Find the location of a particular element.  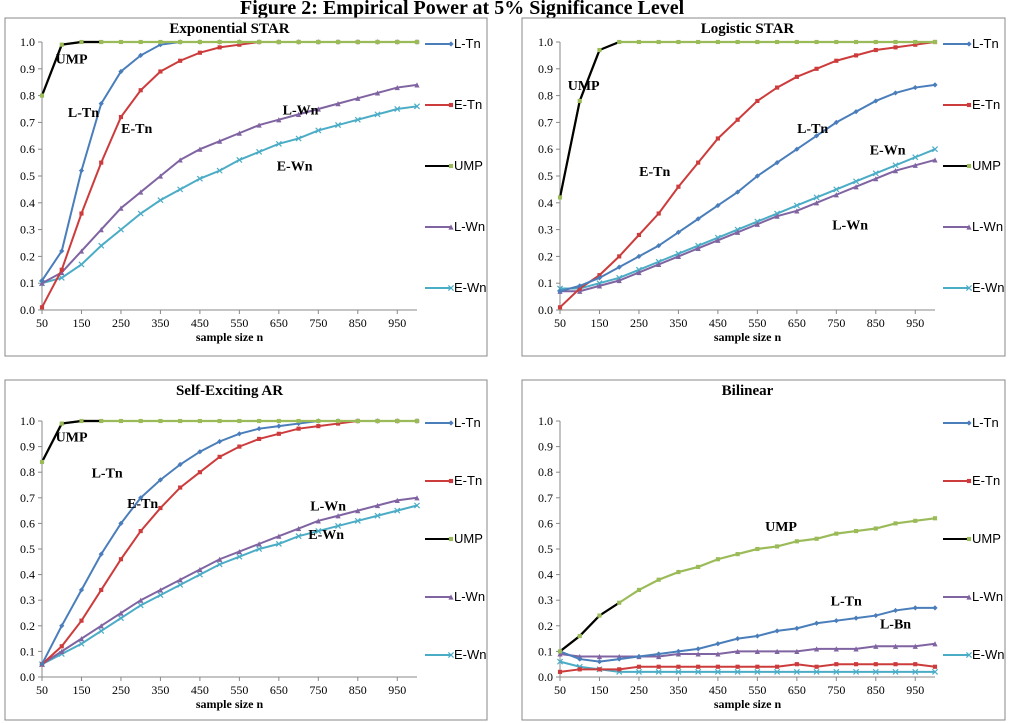

series-l-tn is located at coordinates (747, 635).